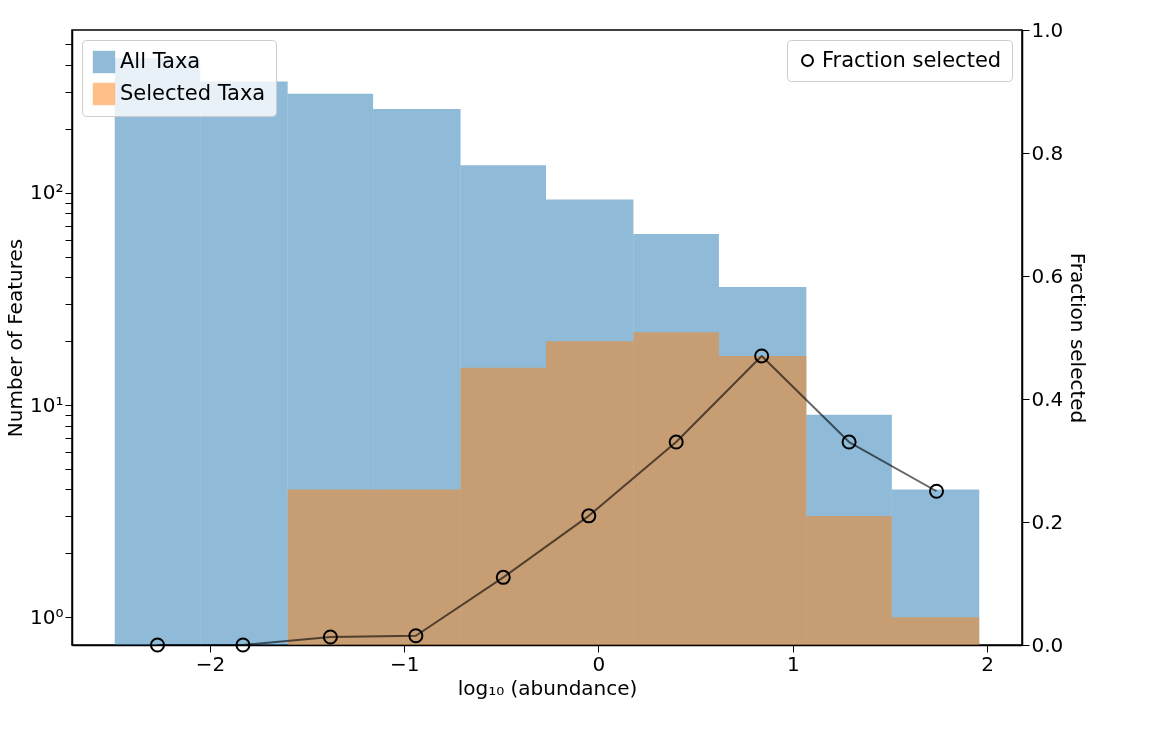 This screenshot has height=735, width=1170. Describe the element at coordinates (1047, 275) in the screenshot. I see `y2-tick-label: 0.6` at that location.